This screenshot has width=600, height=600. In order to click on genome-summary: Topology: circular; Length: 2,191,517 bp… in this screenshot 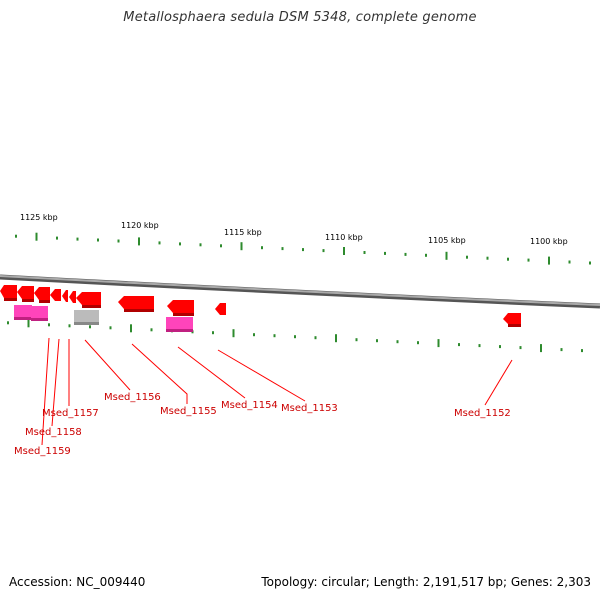, I will do `click(426, 582)`.